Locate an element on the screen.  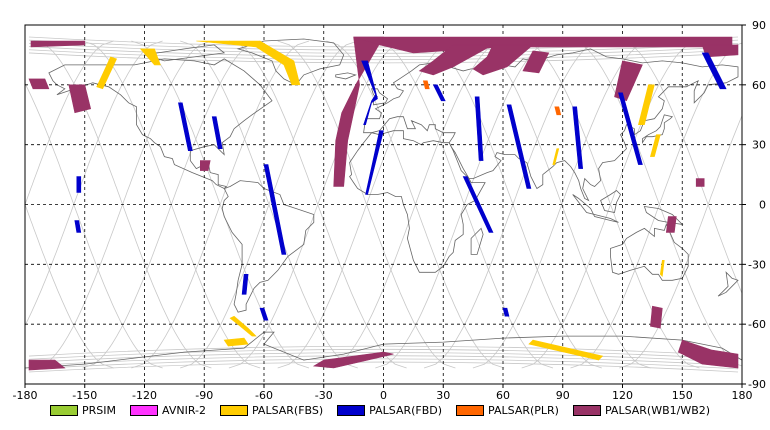
x-tick-label: -150 is located at coordinates (84, 394).